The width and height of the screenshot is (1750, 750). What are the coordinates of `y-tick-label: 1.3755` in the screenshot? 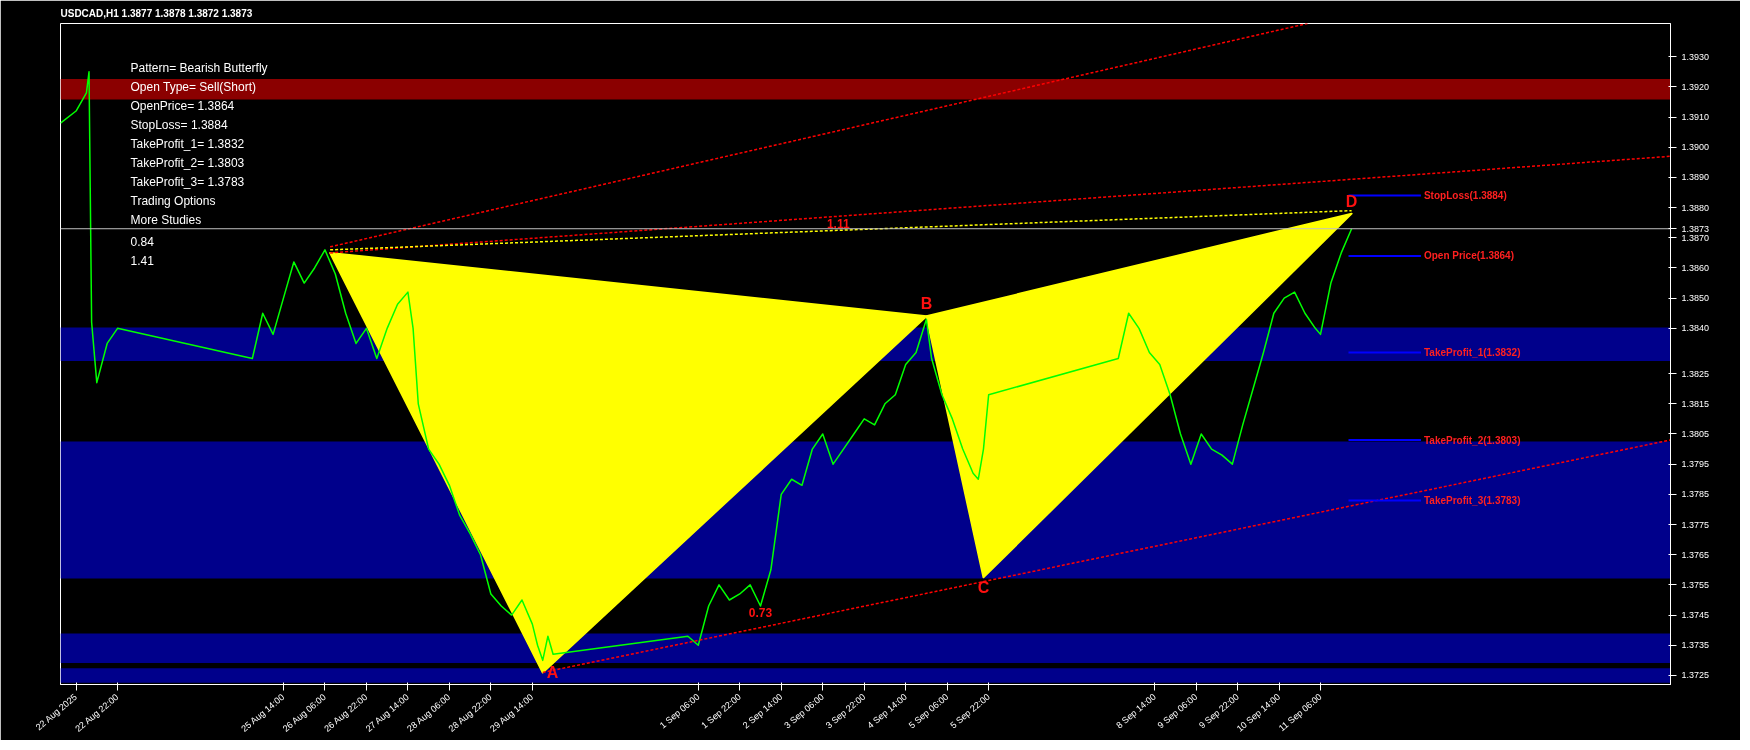 It's located at (1695, 584).